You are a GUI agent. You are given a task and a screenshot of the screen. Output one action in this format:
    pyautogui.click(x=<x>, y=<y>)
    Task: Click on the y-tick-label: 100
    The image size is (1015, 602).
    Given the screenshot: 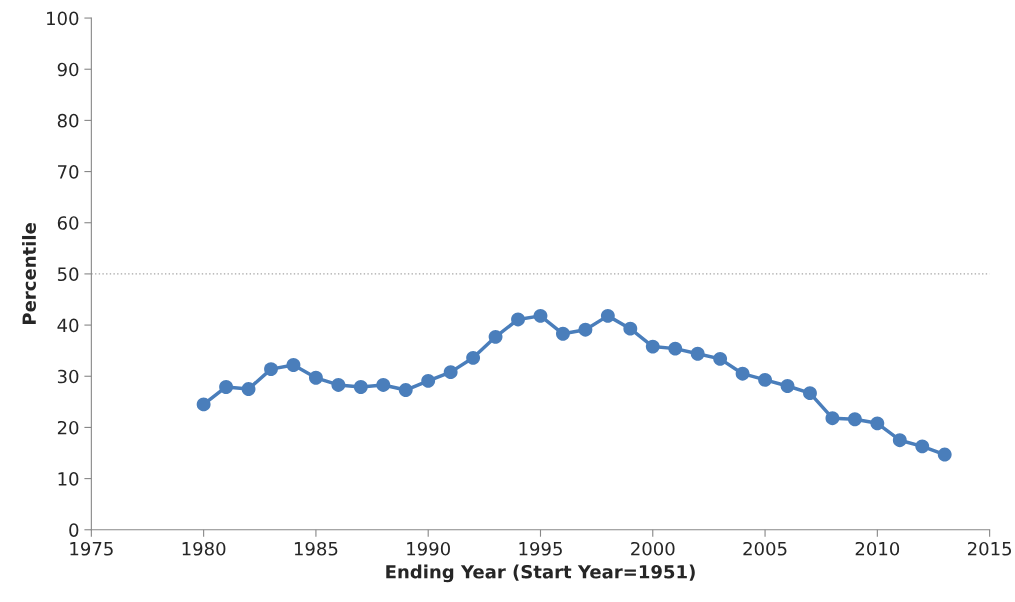 What is the action you would take?
    pyautogui.click(x=63, y=18)
    